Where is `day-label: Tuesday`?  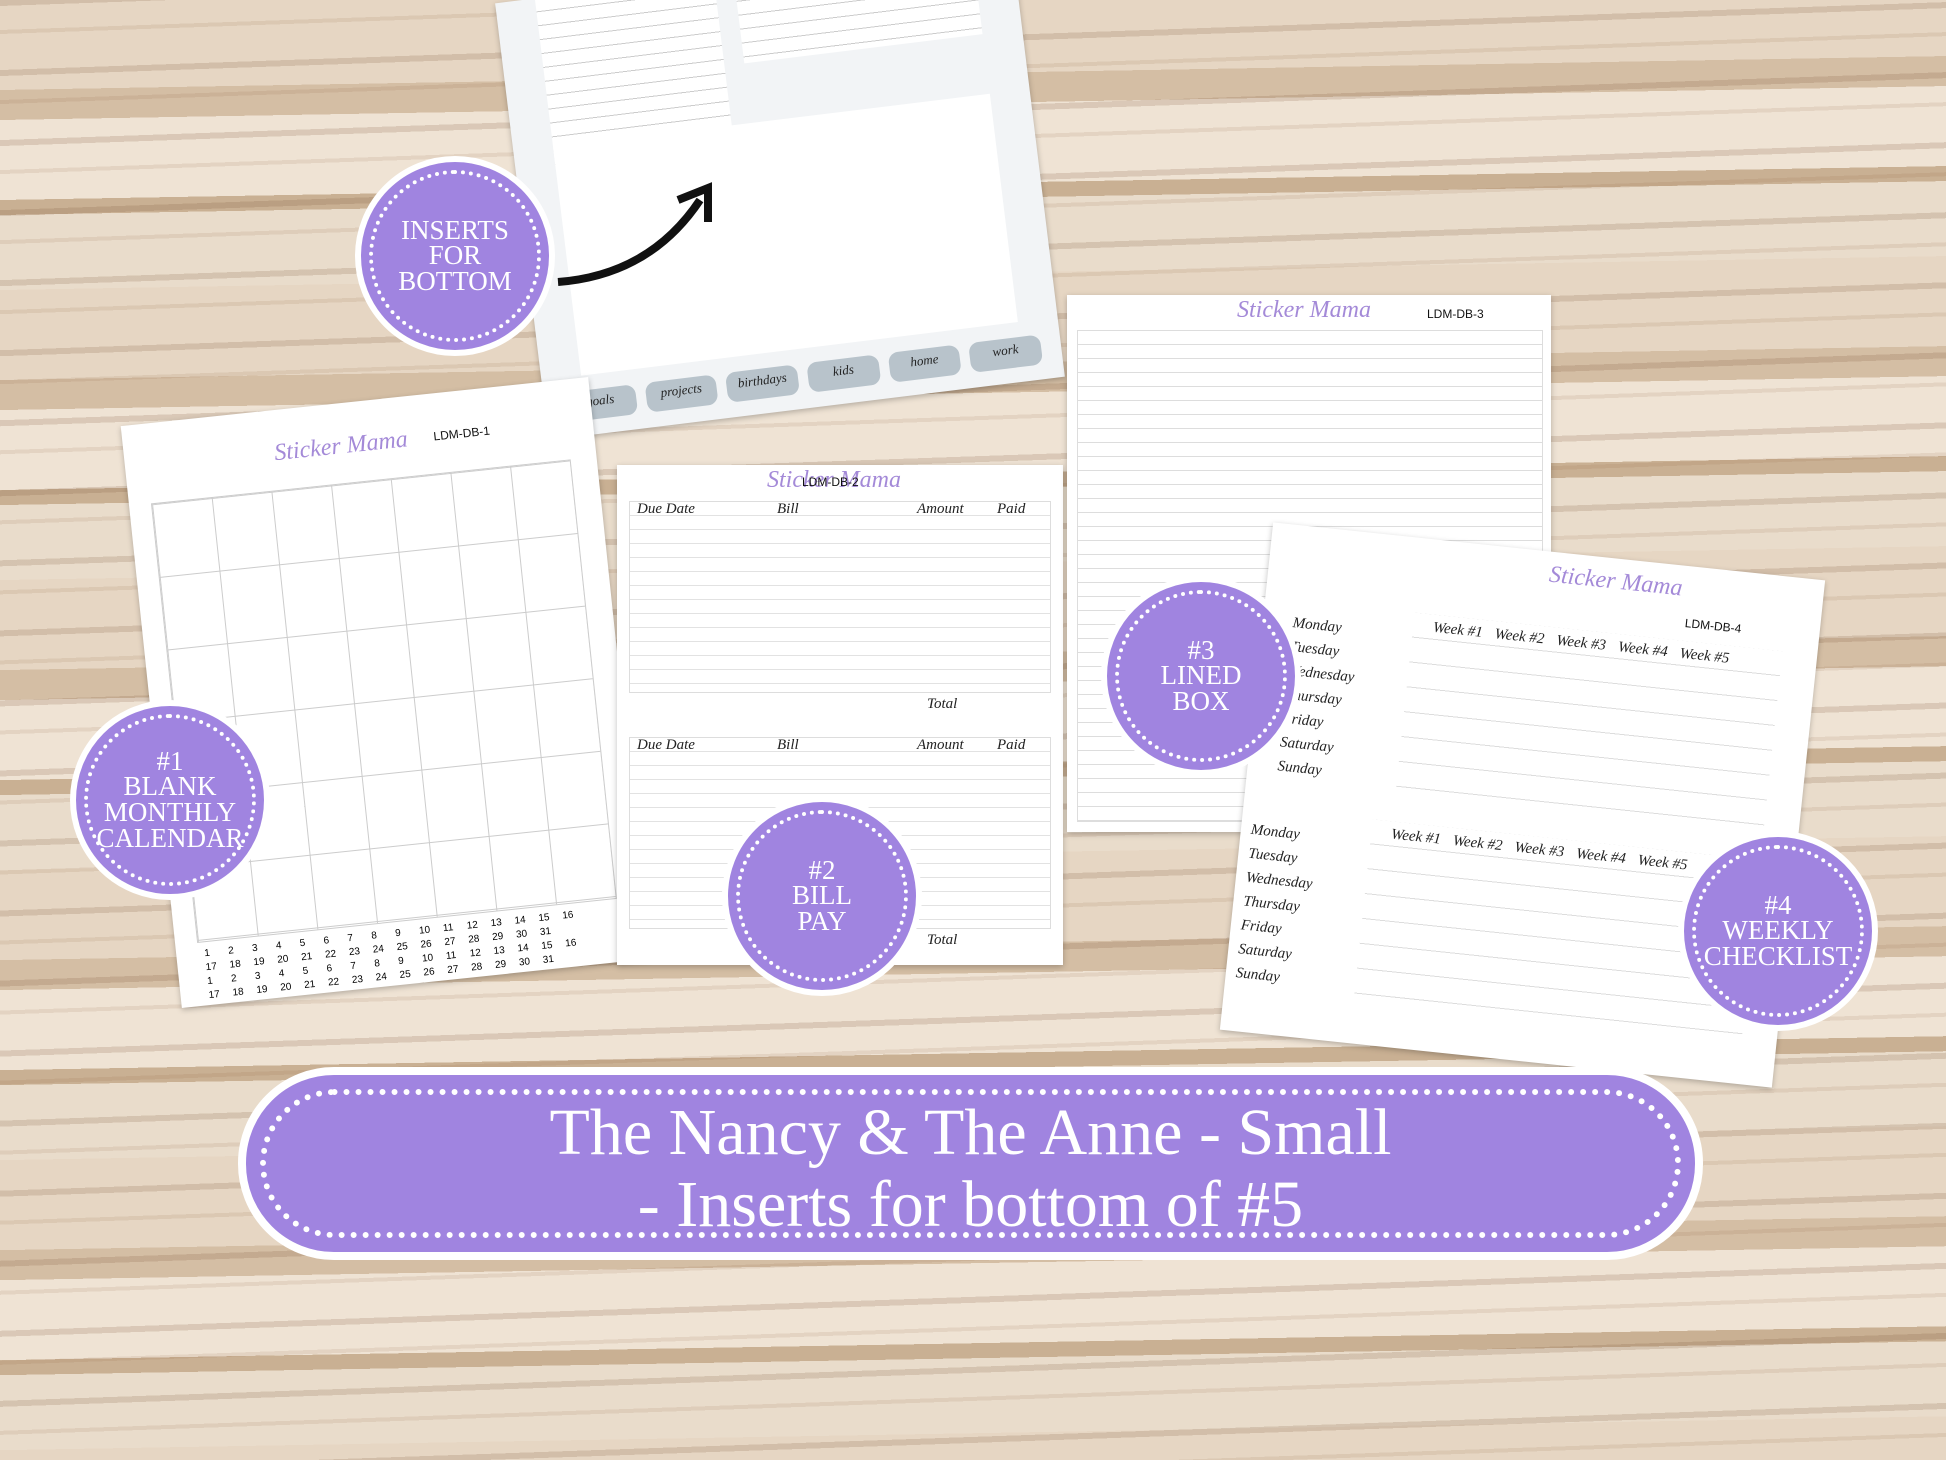 day-label: Tuesday is located at coordinates (1273, 856).